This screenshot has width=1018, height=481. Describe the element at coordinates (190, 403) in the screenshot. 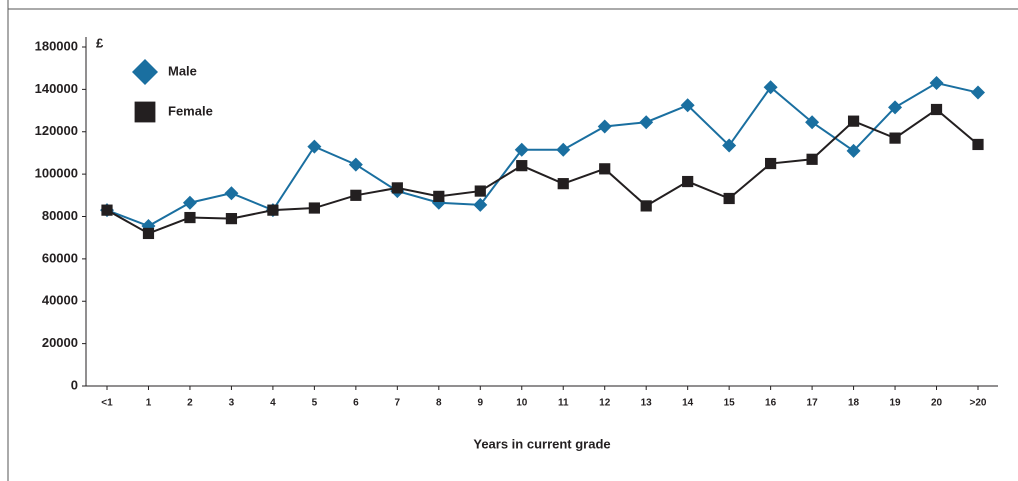

I see `x-tick-label: 2` at that location.